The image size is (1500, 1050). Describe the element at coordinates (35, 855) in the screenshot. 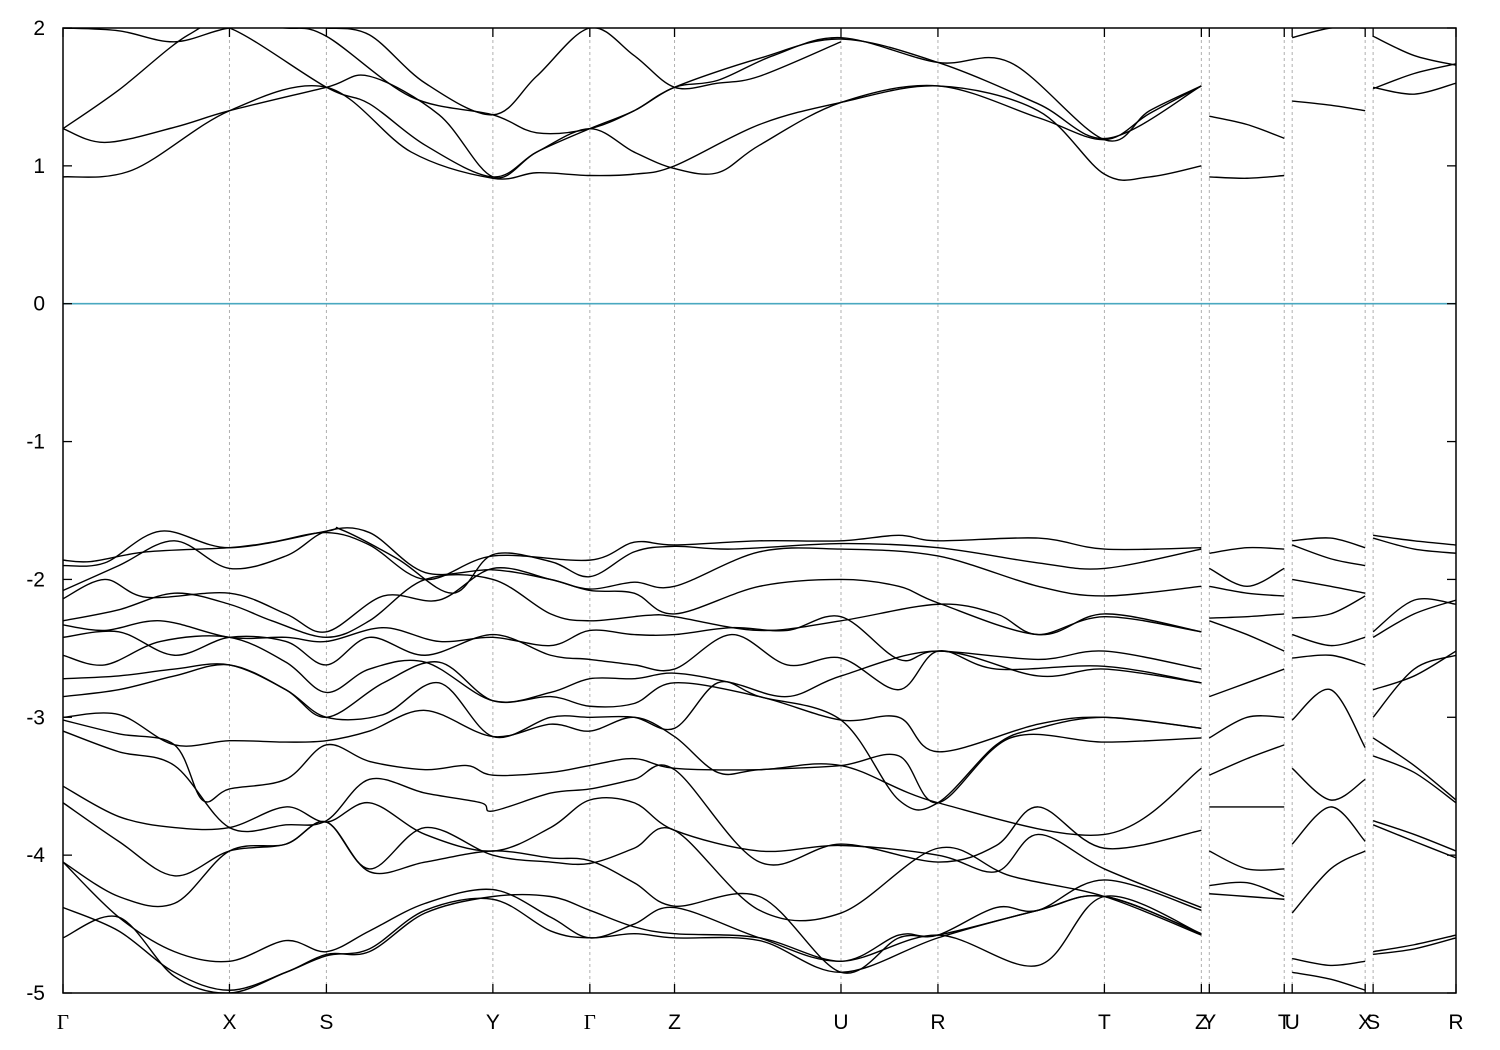

I see `y-tick-label: -4` at that location.